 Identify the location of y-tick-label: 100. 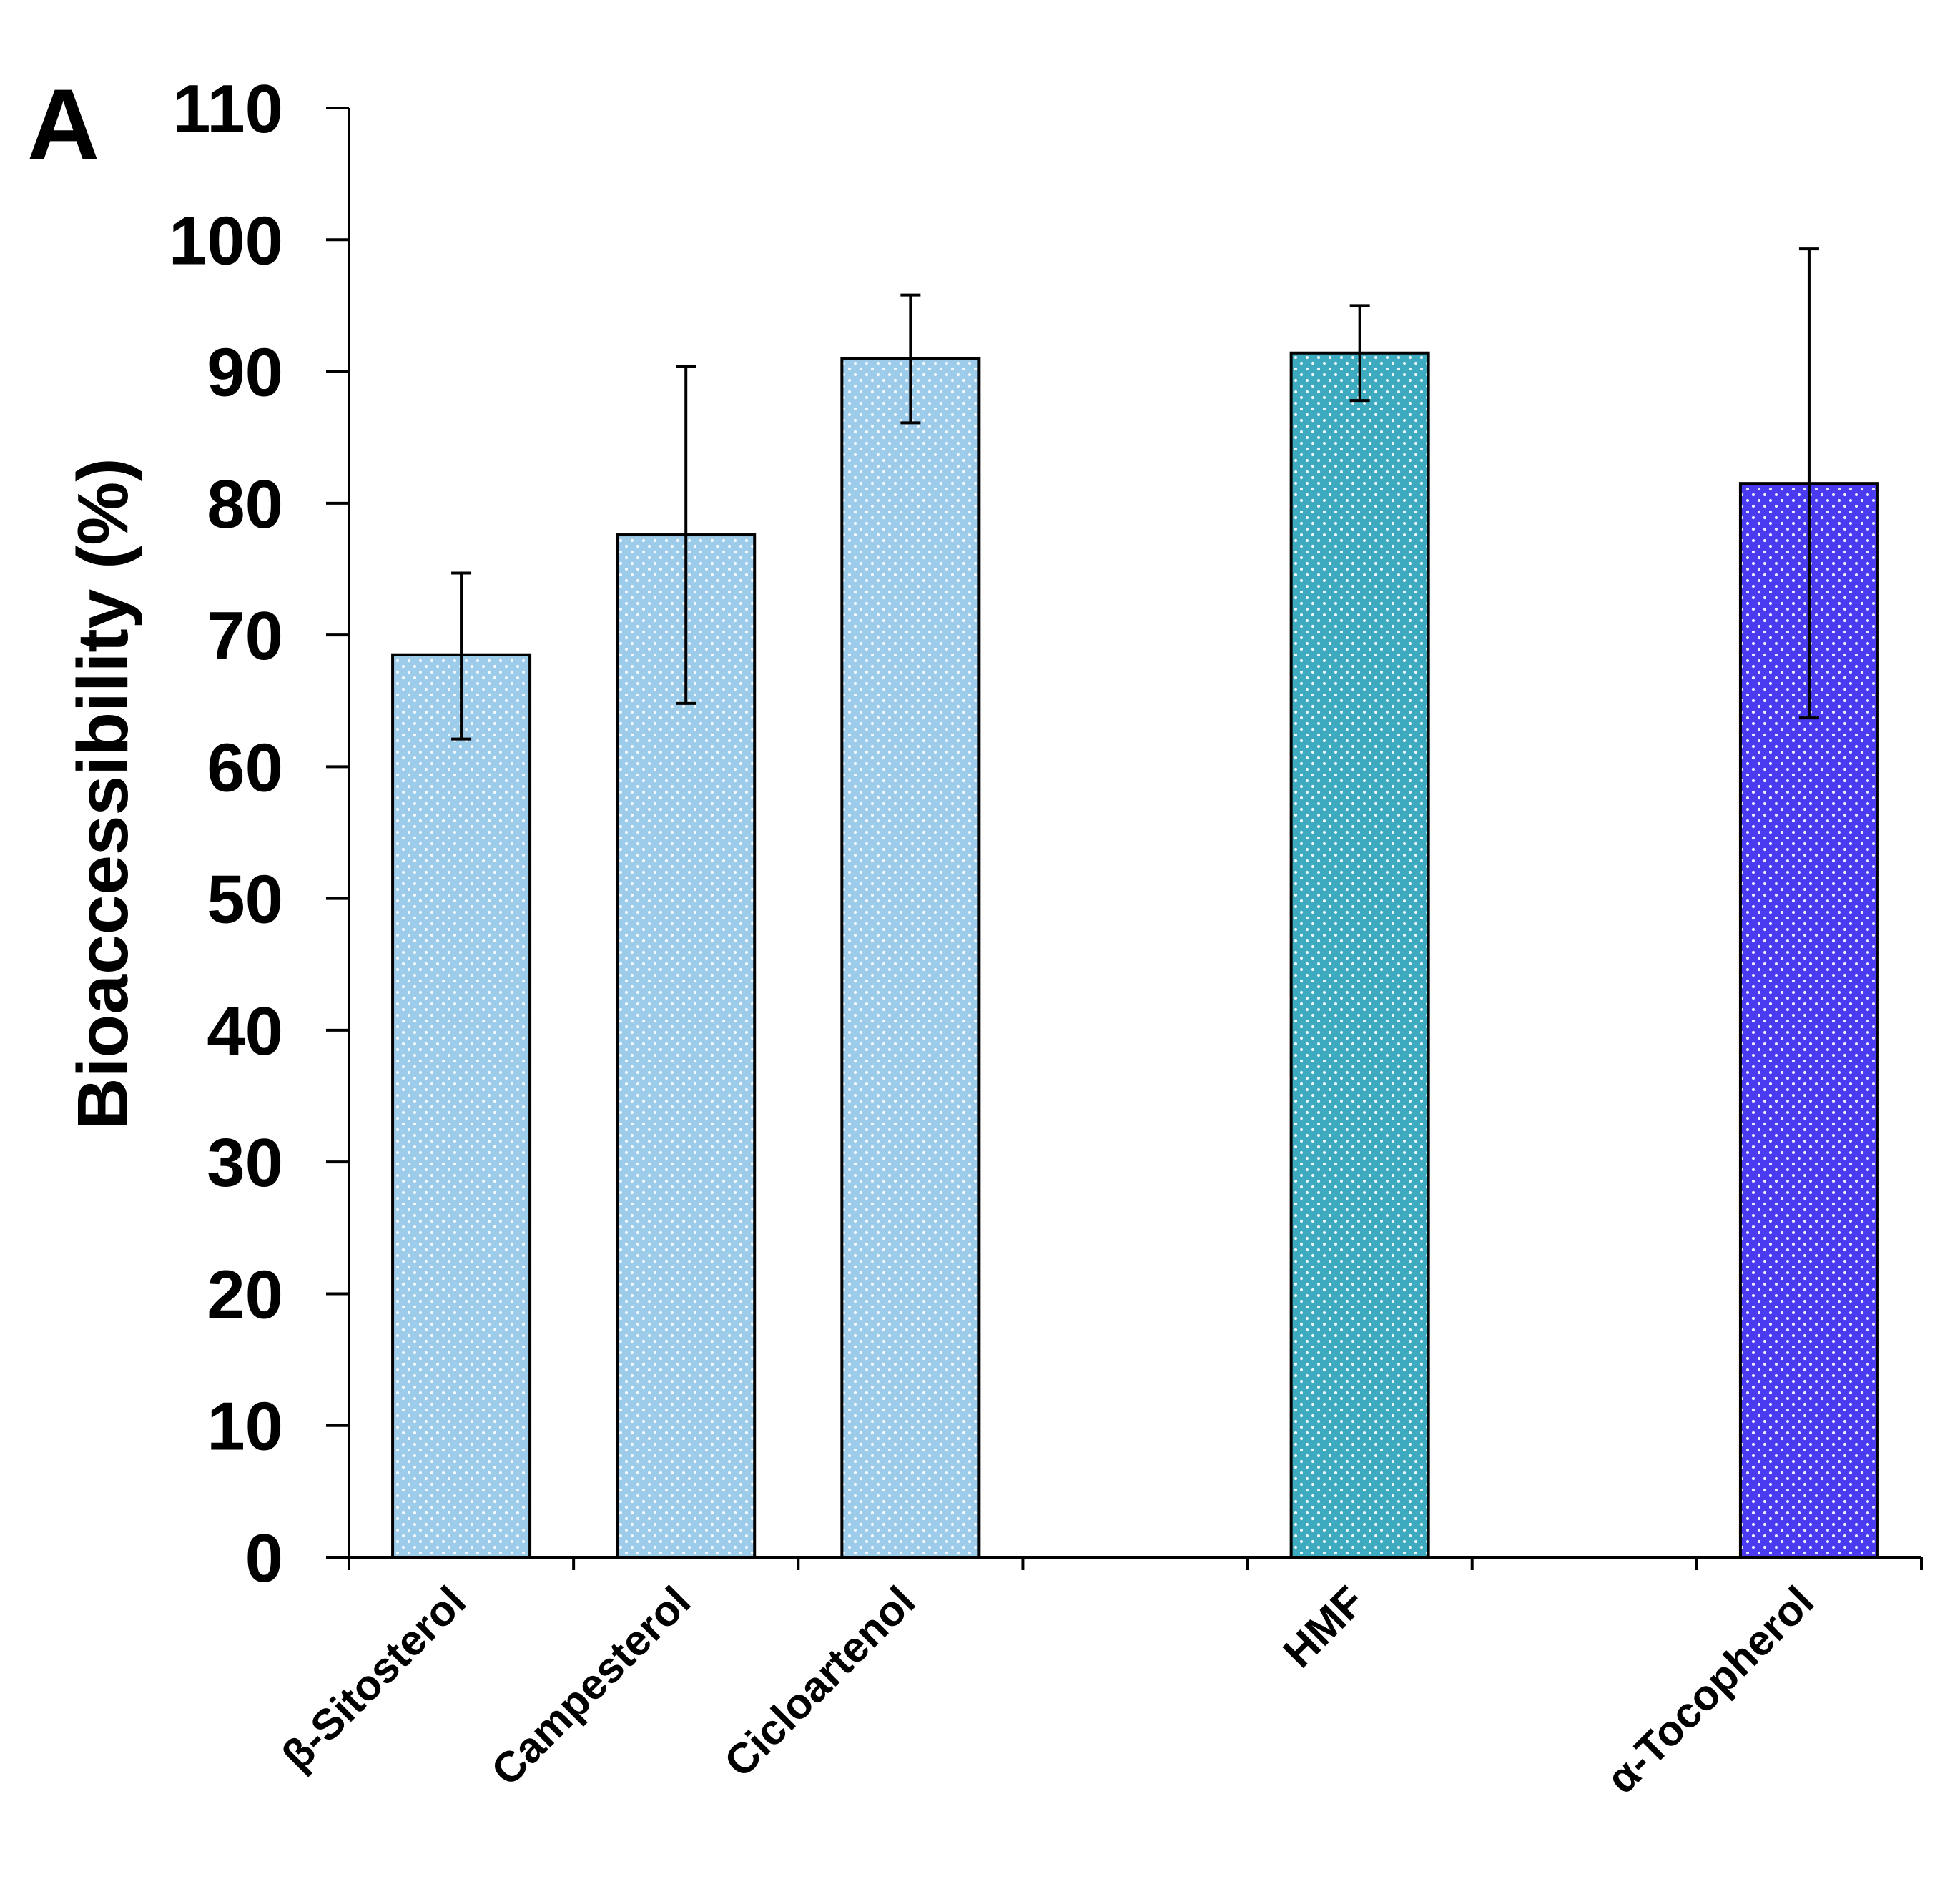
(226, 240).